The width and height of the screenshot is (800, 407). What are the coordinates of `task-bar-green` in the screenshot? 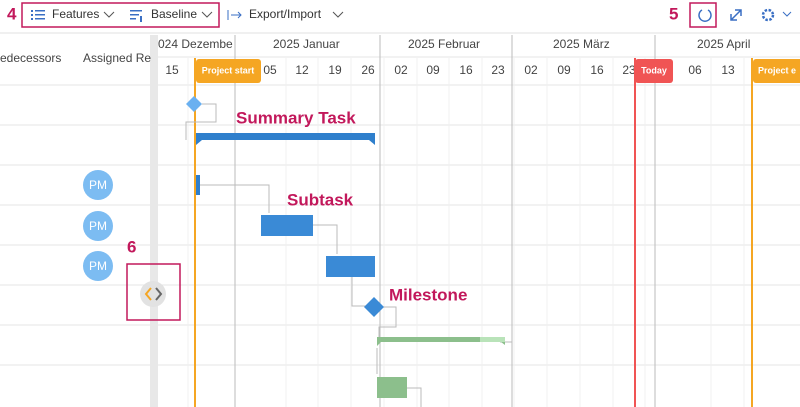 It's located at (392, 387).